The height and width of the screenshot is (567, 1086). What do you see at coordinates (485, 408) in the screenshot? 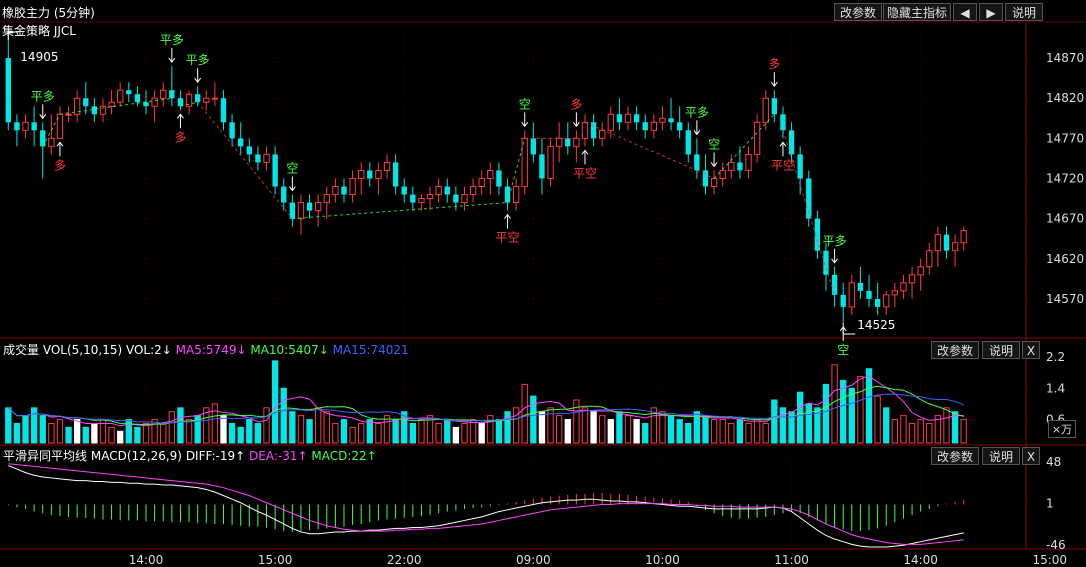
I see `volume-ma15-line` at bounding box center [485, 408].